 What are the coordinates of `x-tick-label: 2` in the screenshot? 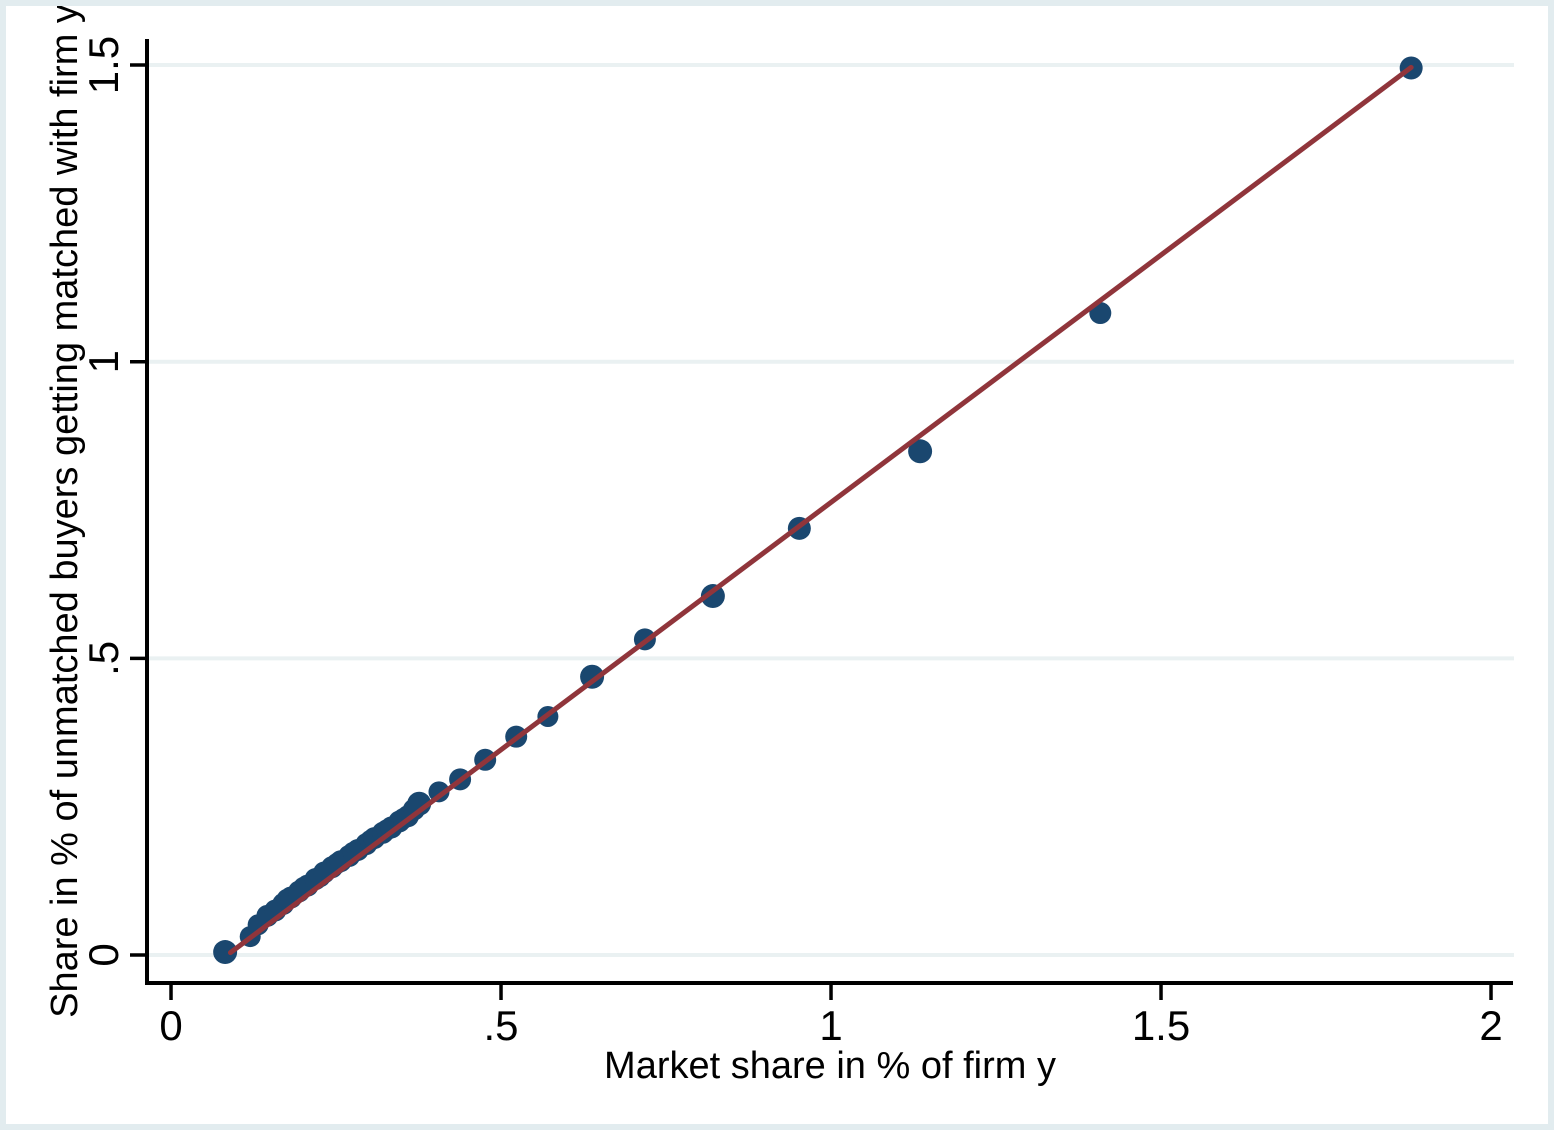 It's located at (1490, 1025).